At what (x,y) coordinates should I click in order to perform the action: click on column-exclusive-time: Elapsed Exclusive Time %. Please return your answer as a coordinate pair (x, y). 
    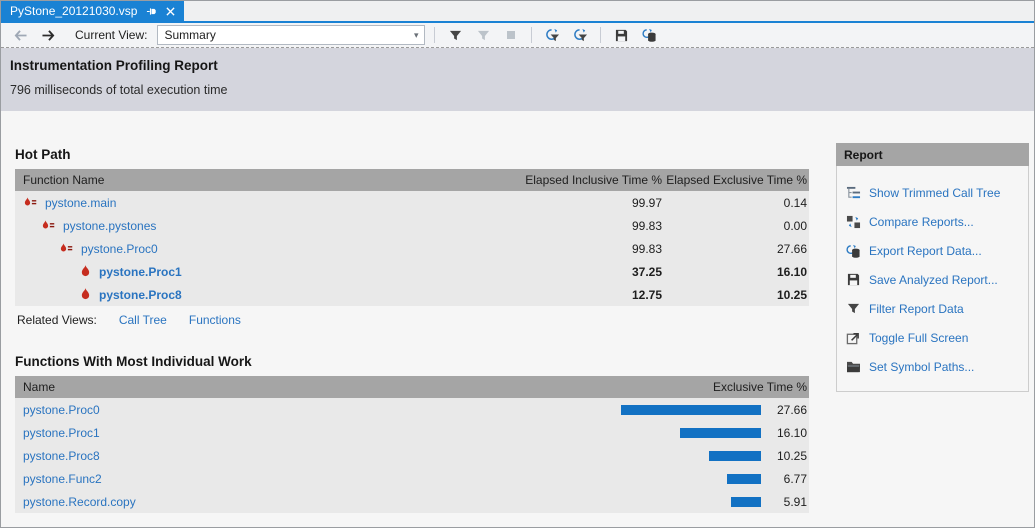
    Looking at the image, I should click on (736, 180).